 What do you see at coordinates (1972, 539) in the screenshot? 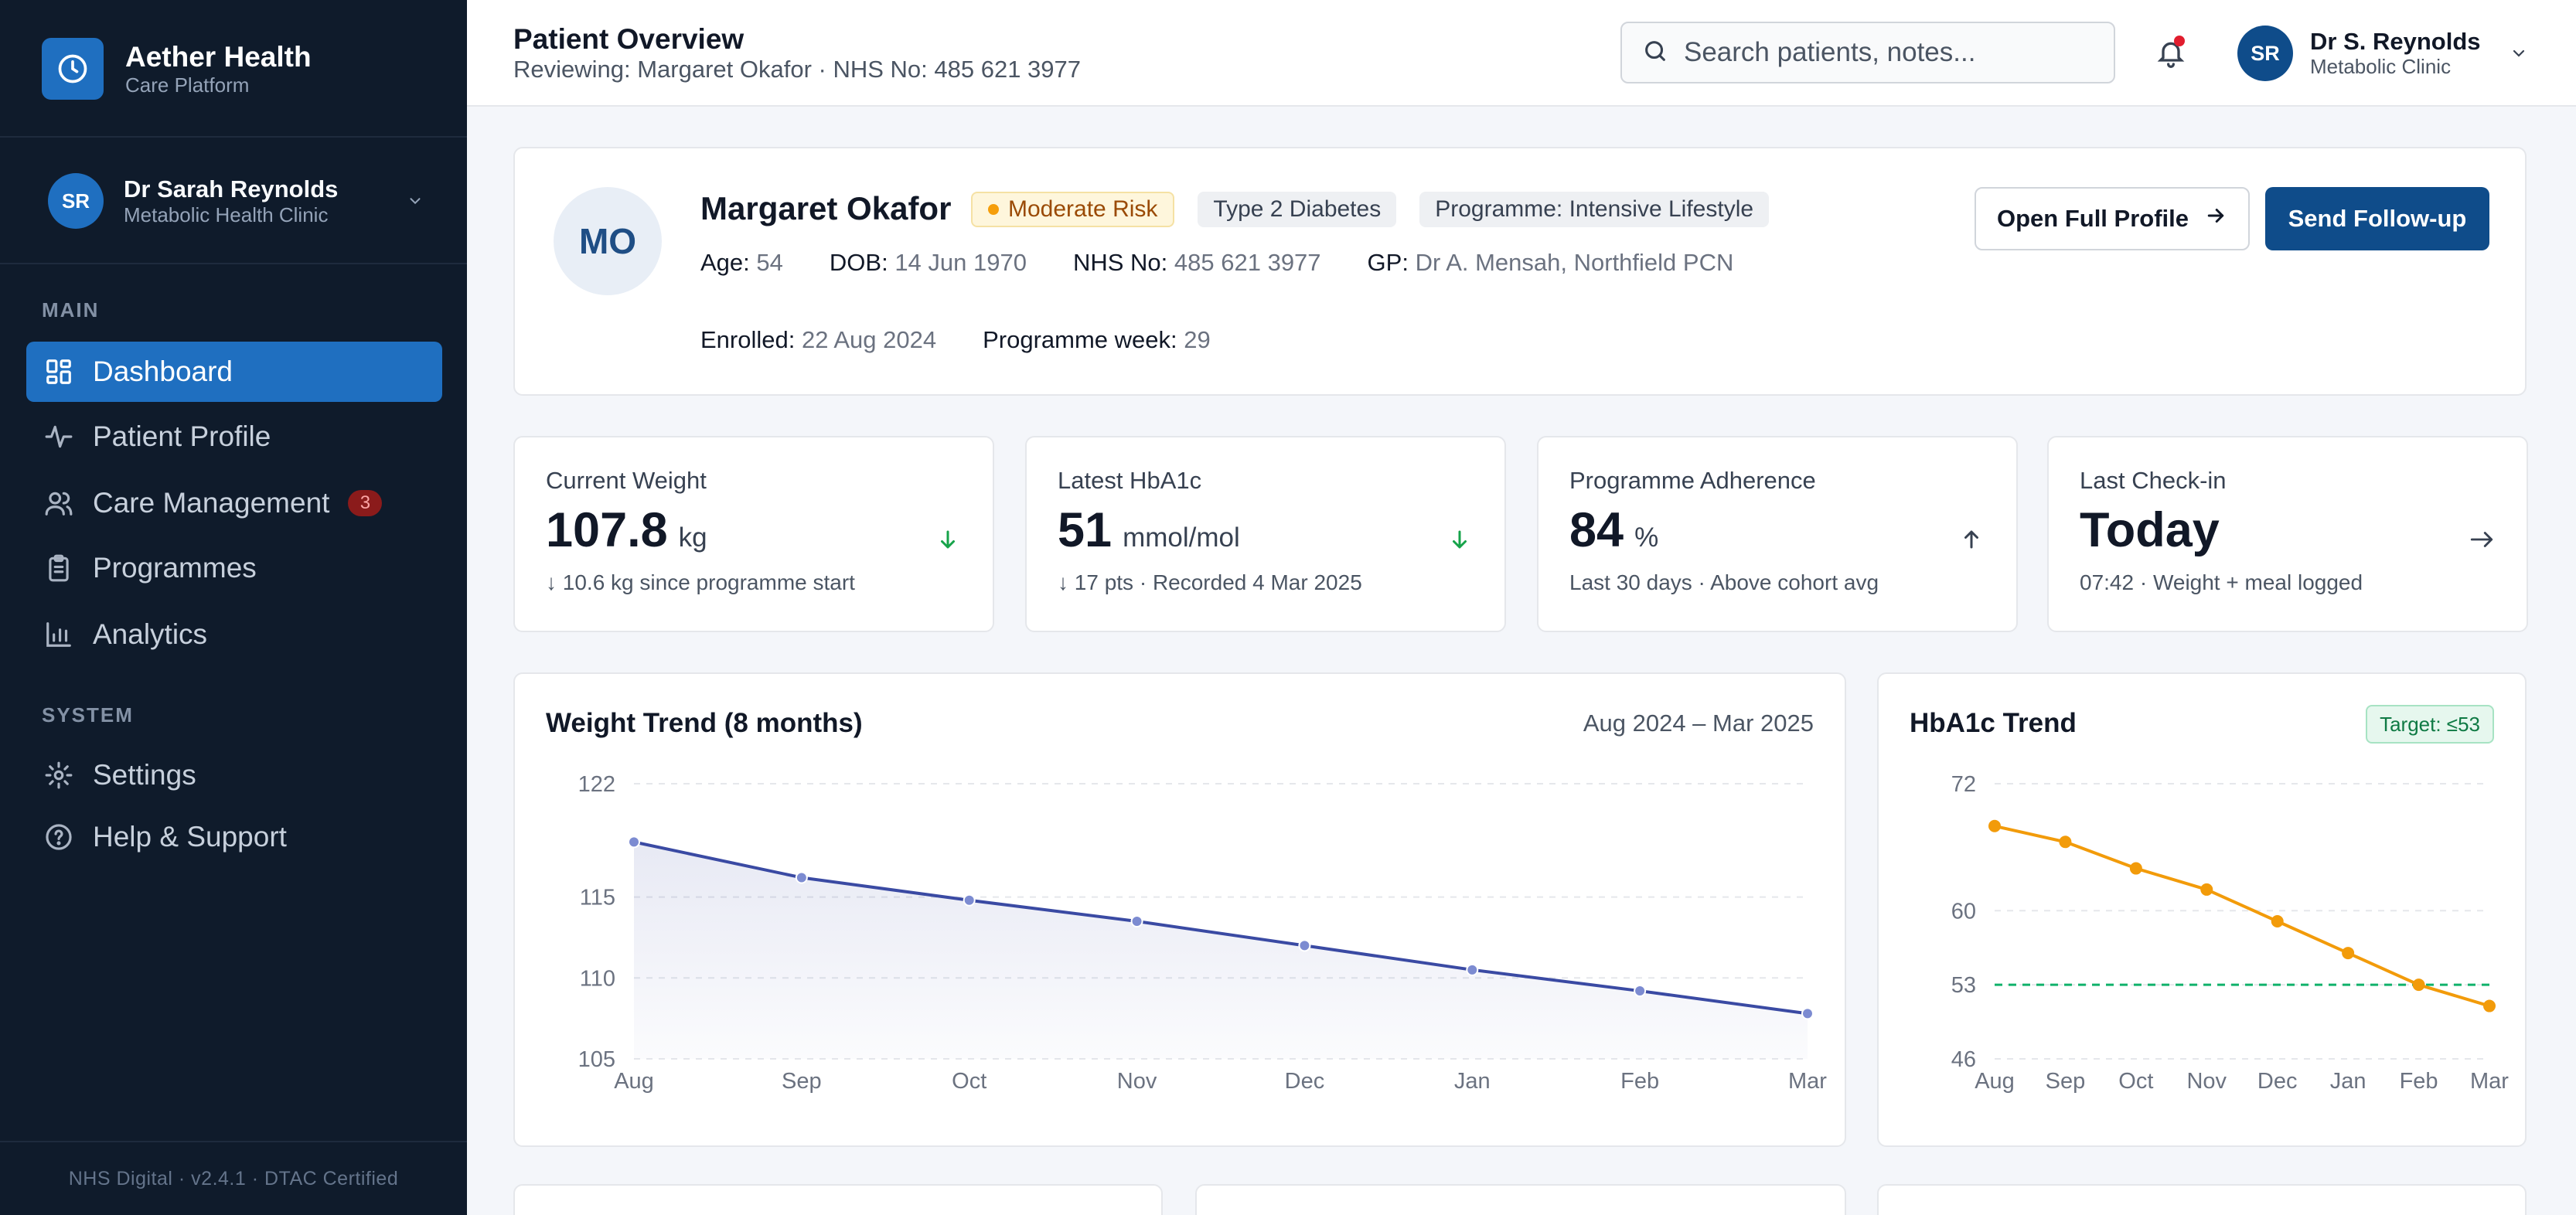
I see `arrow-up-icon` at bounding box center [1972, 539].